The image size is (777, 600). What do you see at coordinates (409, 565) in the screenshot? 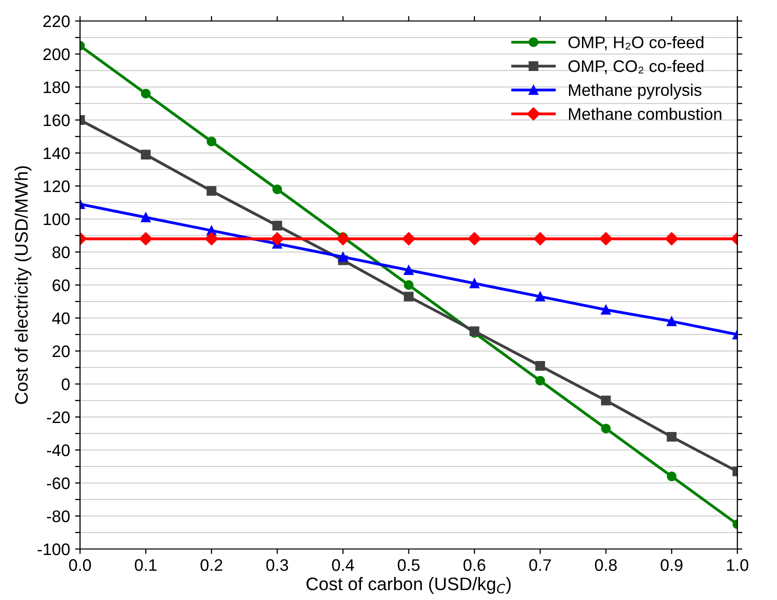
I see `x-tick-label: 0.5` at bounding box center [409, 565].